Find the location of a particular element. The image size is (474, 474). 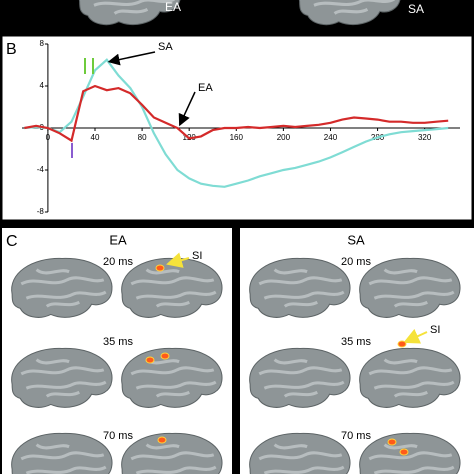

panel-label: B is located at coordinates (11, 49).